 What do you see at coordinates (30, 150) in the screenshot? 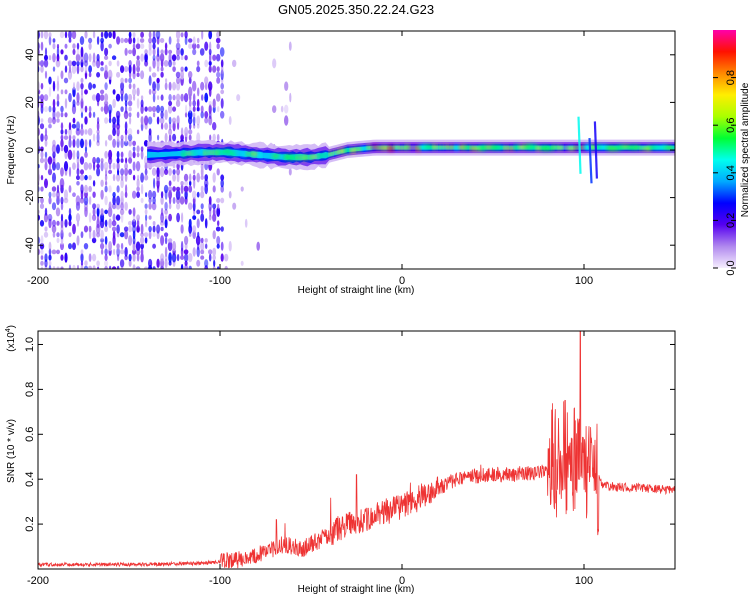
I see `spectrogram-y-tick-label: 0` at bounding box center [30, 150].